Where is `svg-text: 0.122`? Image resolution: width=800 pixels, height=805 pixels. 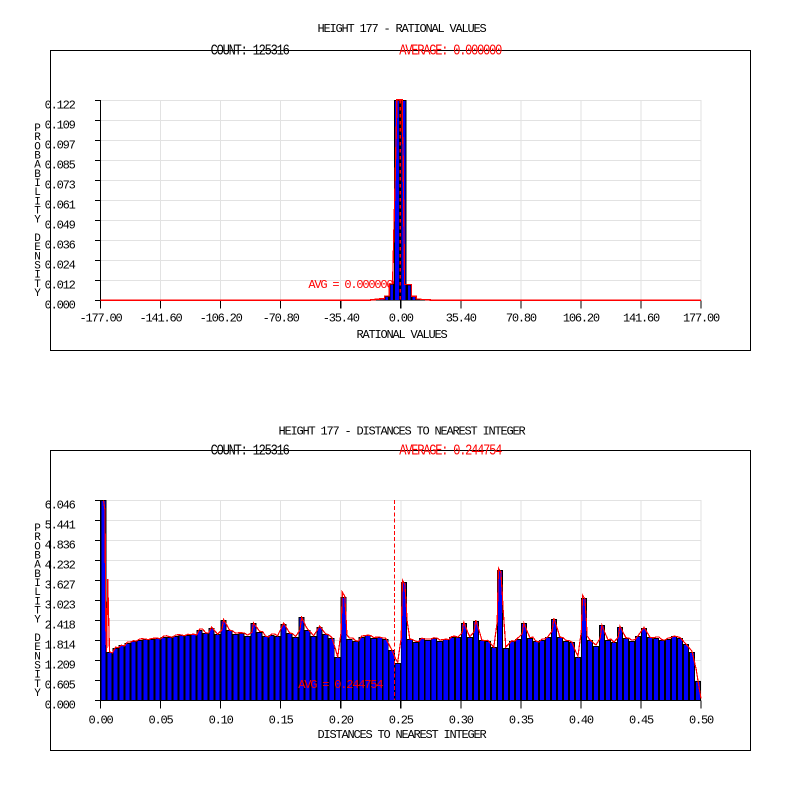
svg-text: 0.122 is located at coordinates (60, 105).